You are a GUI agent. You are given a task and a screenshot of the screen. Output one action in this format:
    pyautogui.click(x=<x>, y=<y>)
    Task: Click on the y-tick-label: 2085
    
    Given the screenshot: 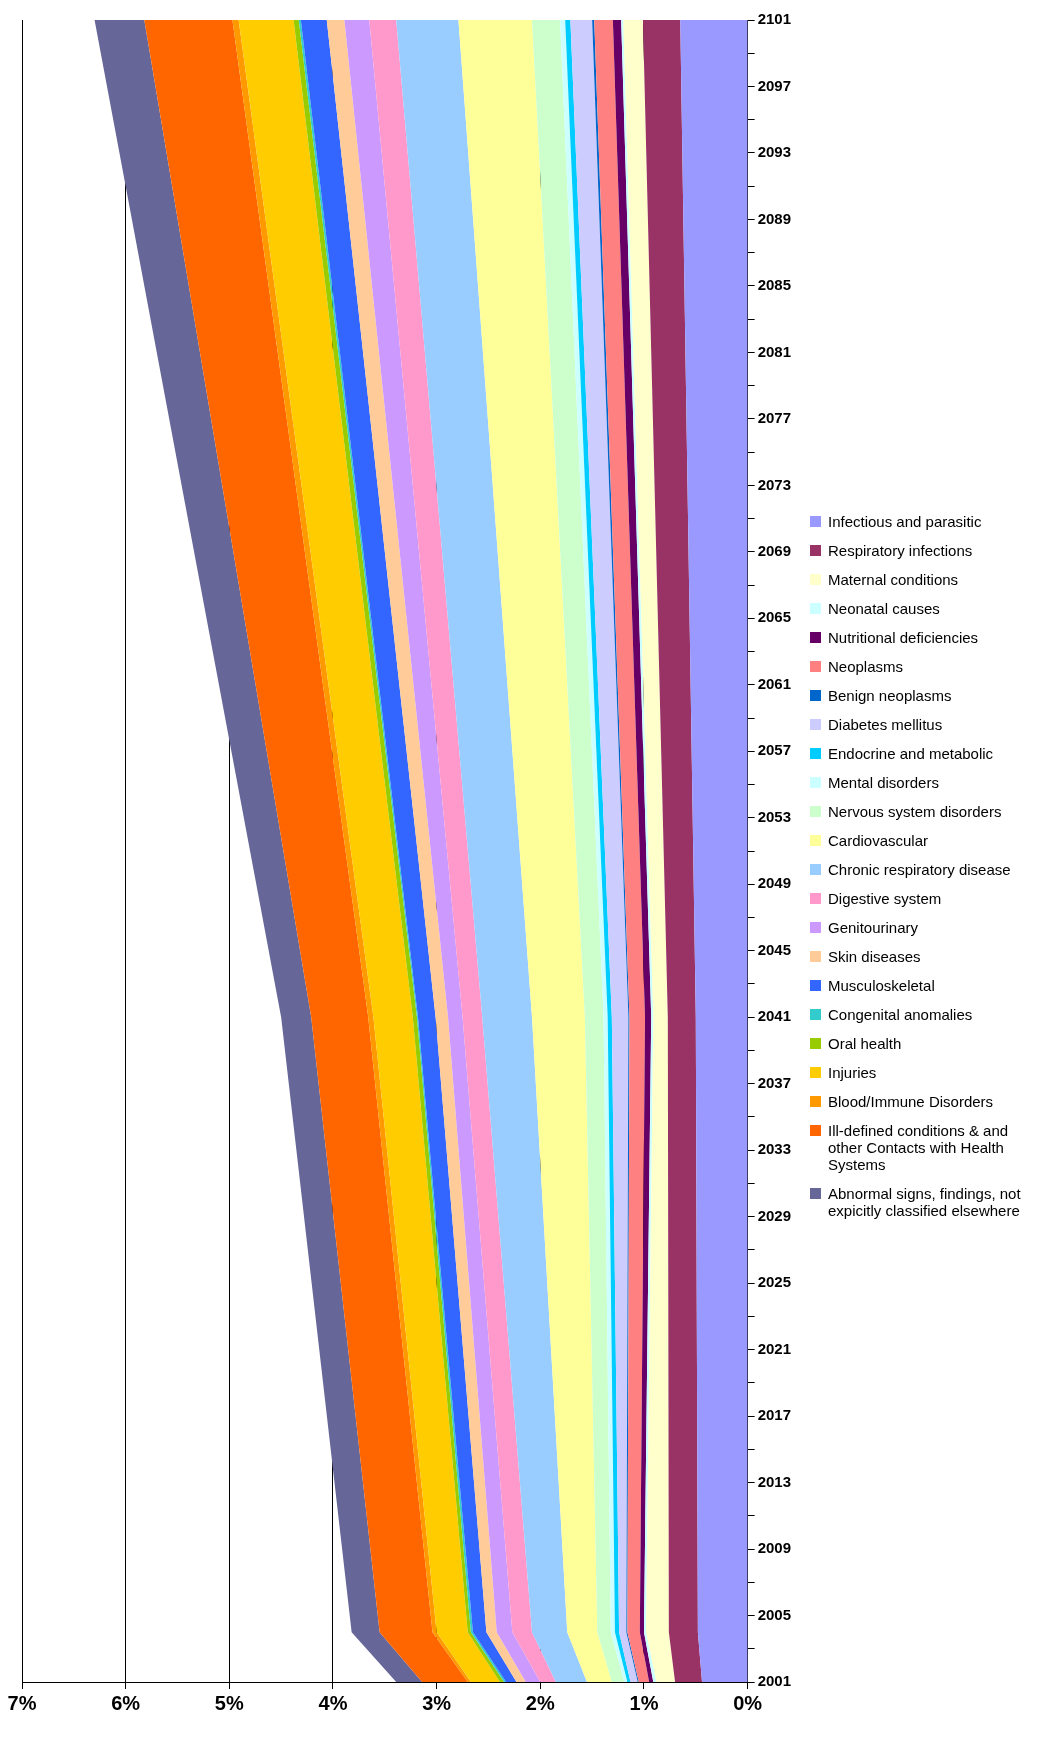 What is the action you would take?
    pyautogui.click(x=774, y=285)
    